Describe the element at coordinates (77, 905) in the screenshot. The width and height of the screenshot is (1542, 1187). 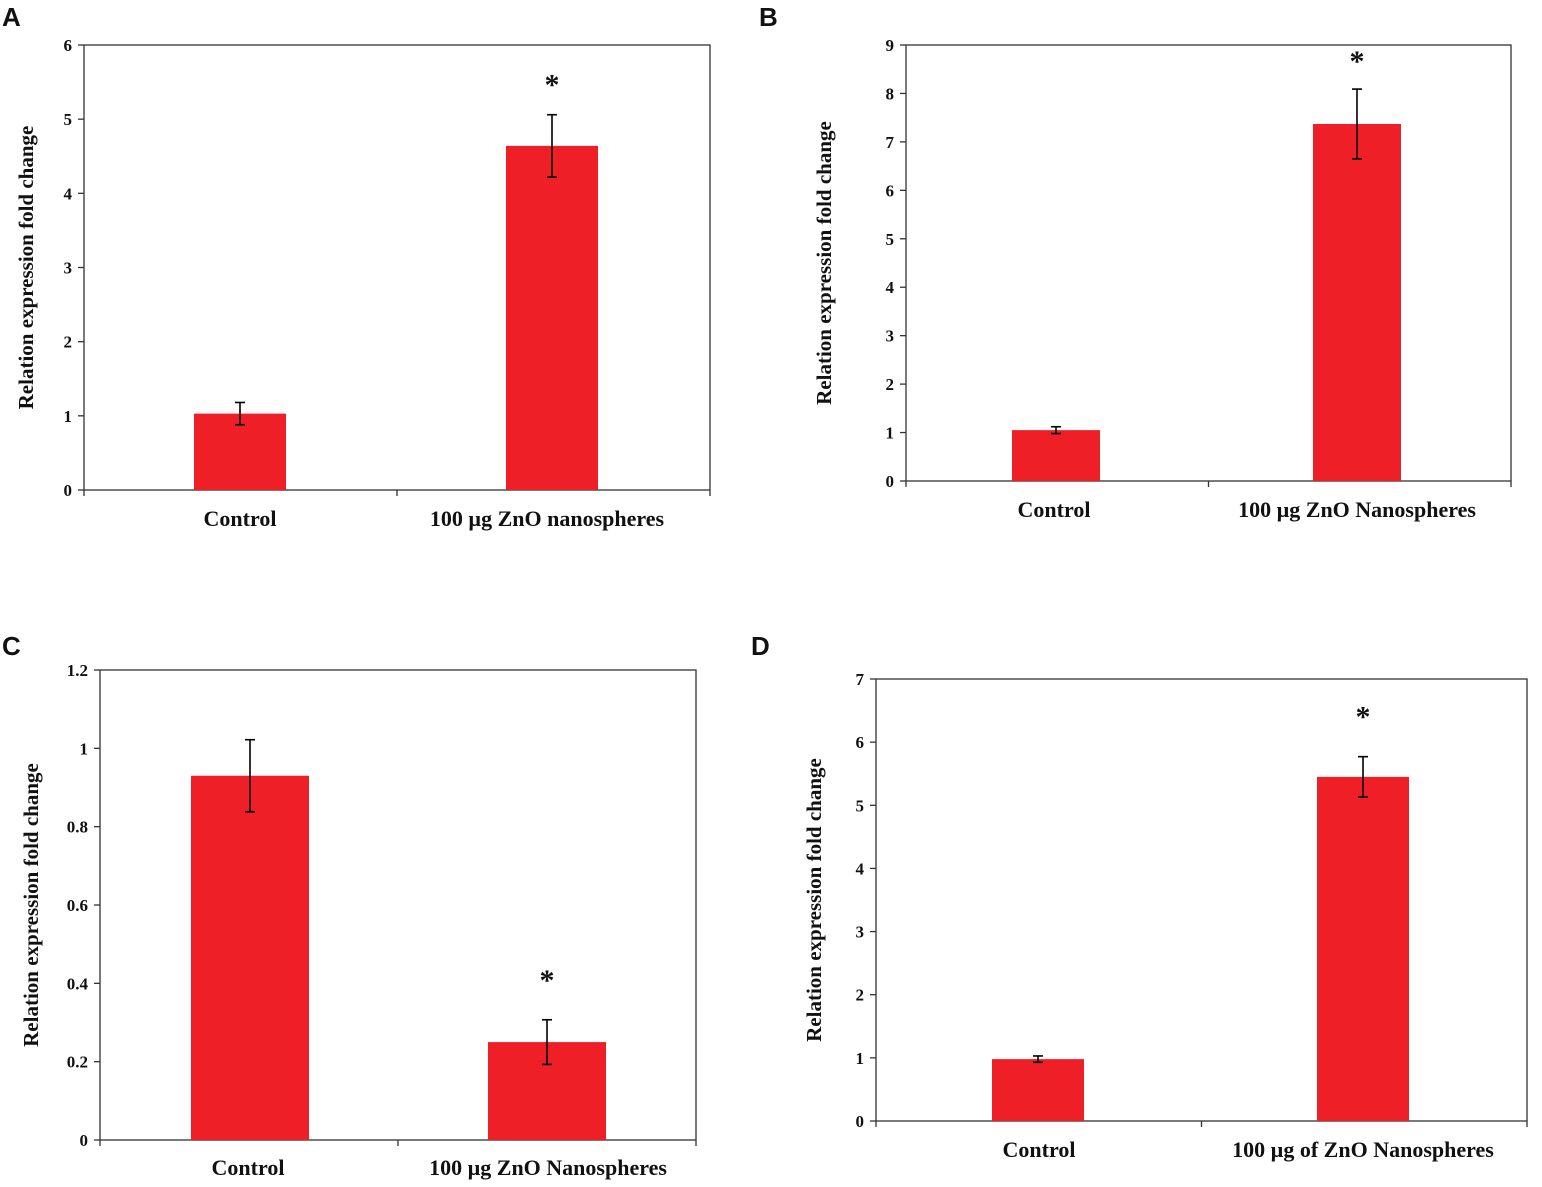
I see `y-tick-label: 0.6` at that location.